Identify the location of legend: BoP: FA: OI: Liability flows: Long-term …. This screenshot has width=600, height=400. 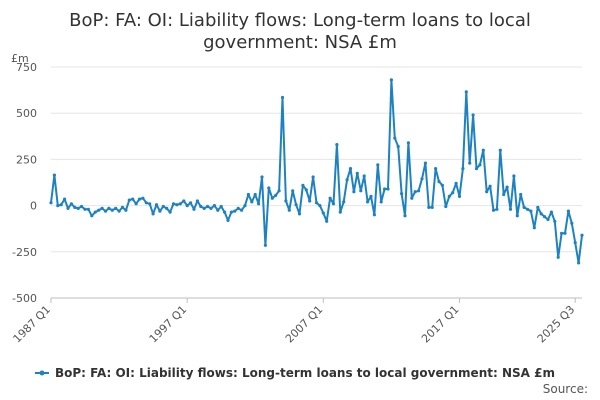
(295, 373).